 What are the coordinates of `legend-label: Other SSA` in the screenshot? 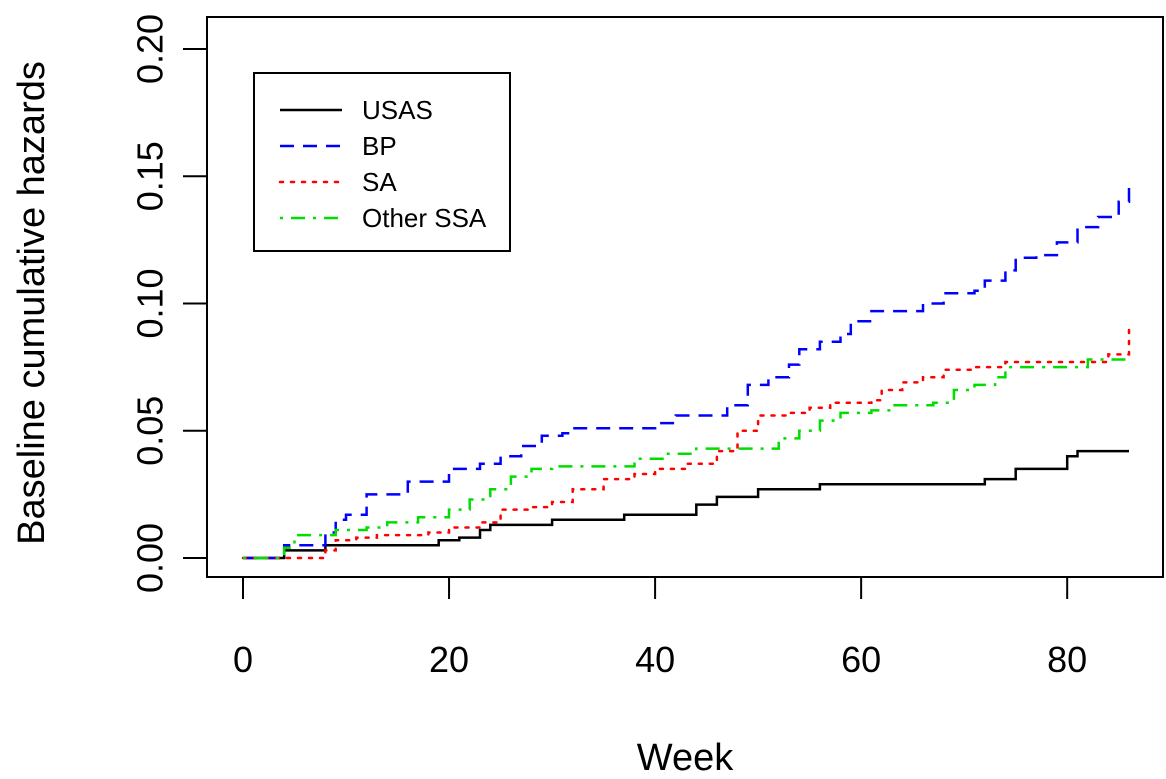 It's located at (424, 218).